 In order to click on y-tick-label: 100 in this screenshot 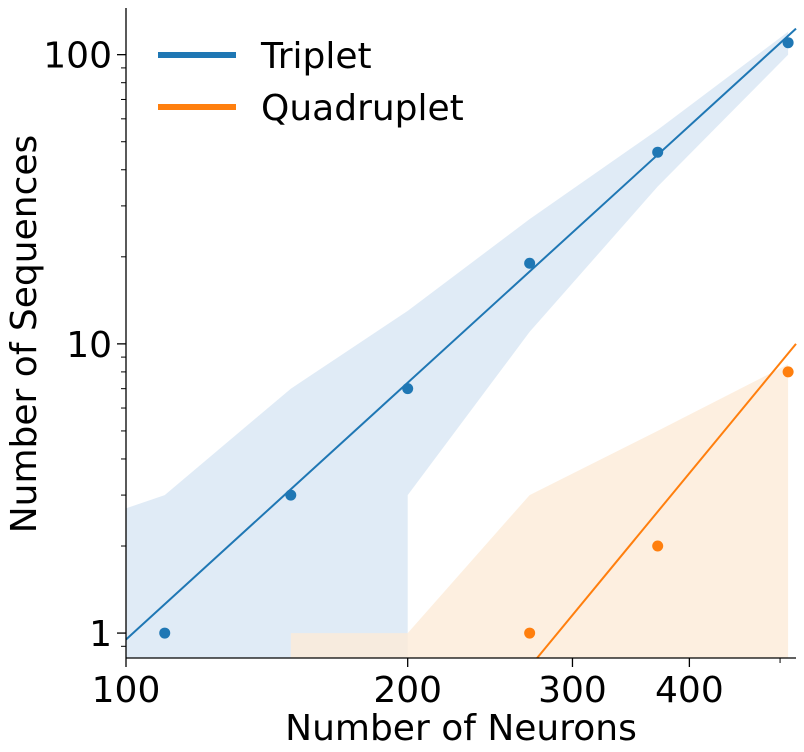, I will do `click(77, 56)`.